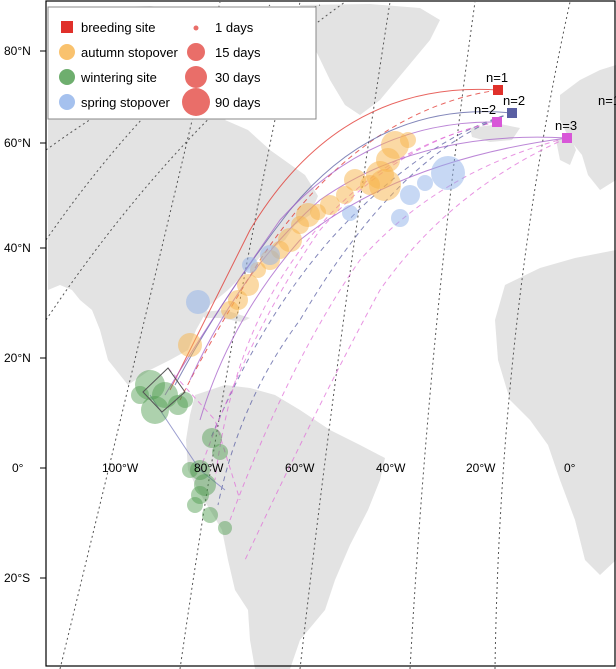 The width and height of the screenshot is (616, 669). I want to click on sample-label-5: n=1, so click(607, 100).